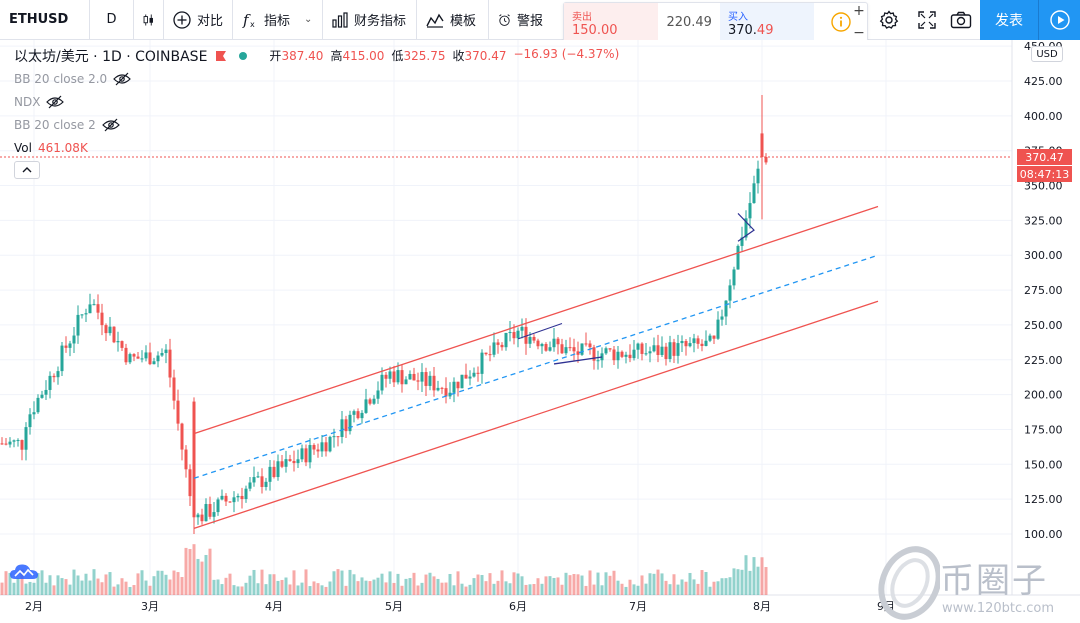 This screenshot has height=623, width=1080. I want to click on last-price-tag: 370.47, so click(1044, 157).